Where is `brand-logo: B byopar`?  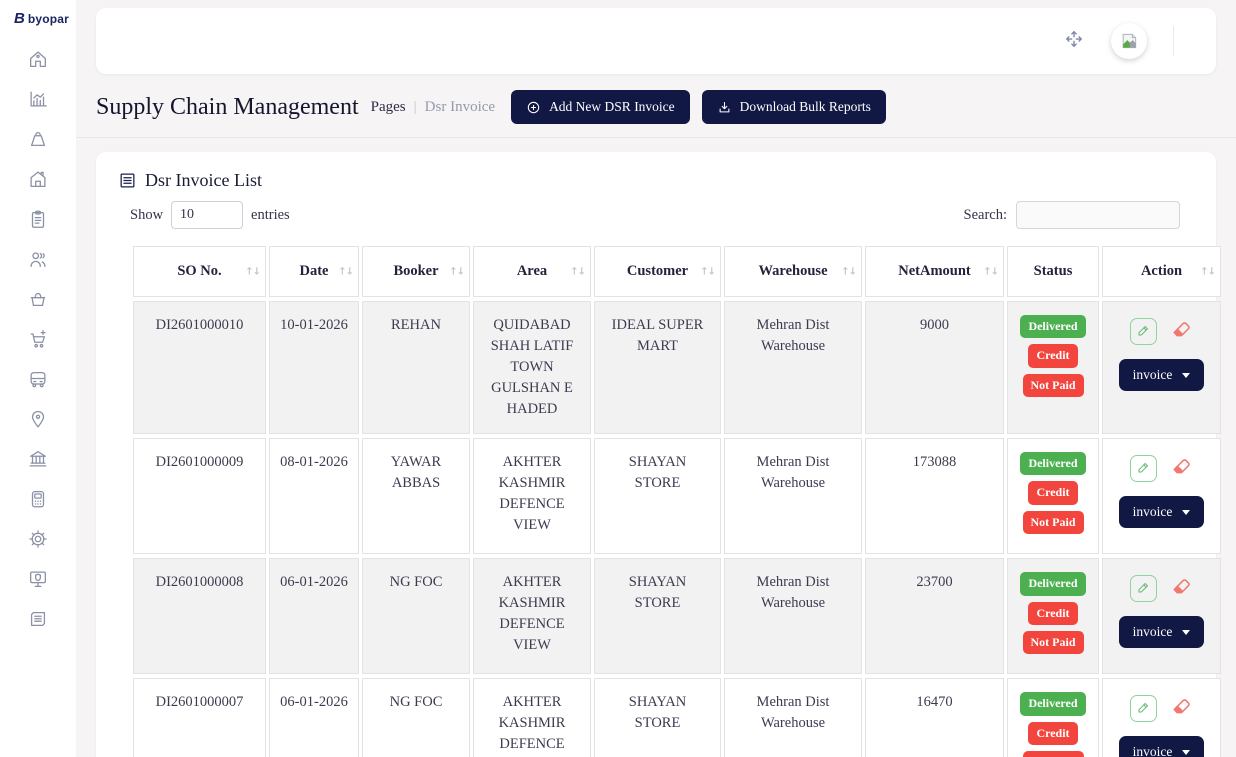
brand-logo: B byopar is located at coordinates (38, 15).